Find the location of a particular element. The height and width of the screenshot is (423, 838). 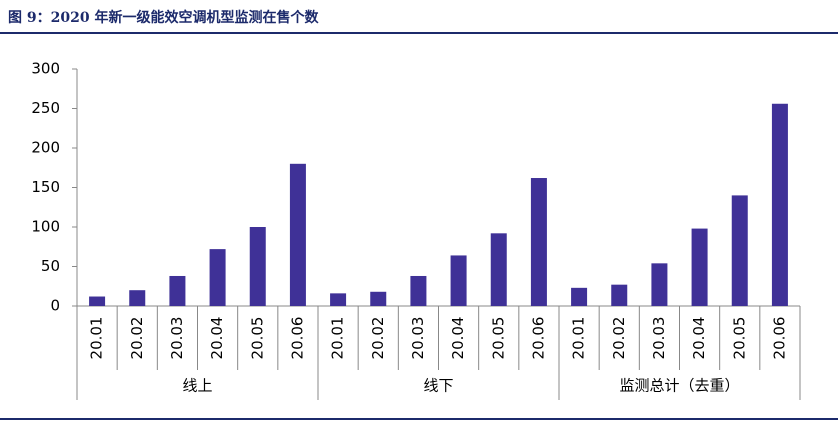

group-label: 监测总计（去重） is located at coordinates (679, 386).